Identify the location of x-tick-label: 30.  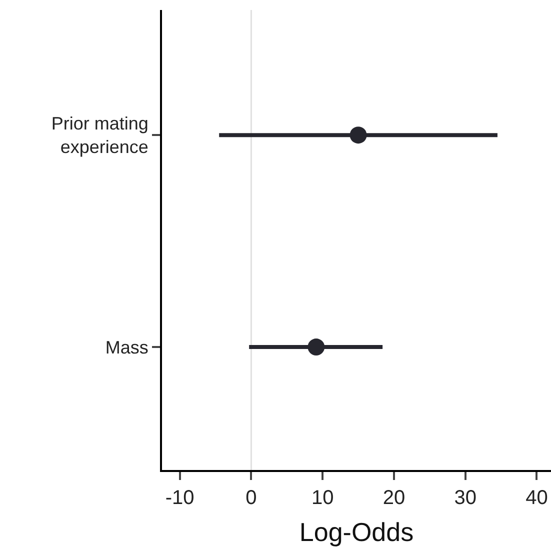
(465, 498).